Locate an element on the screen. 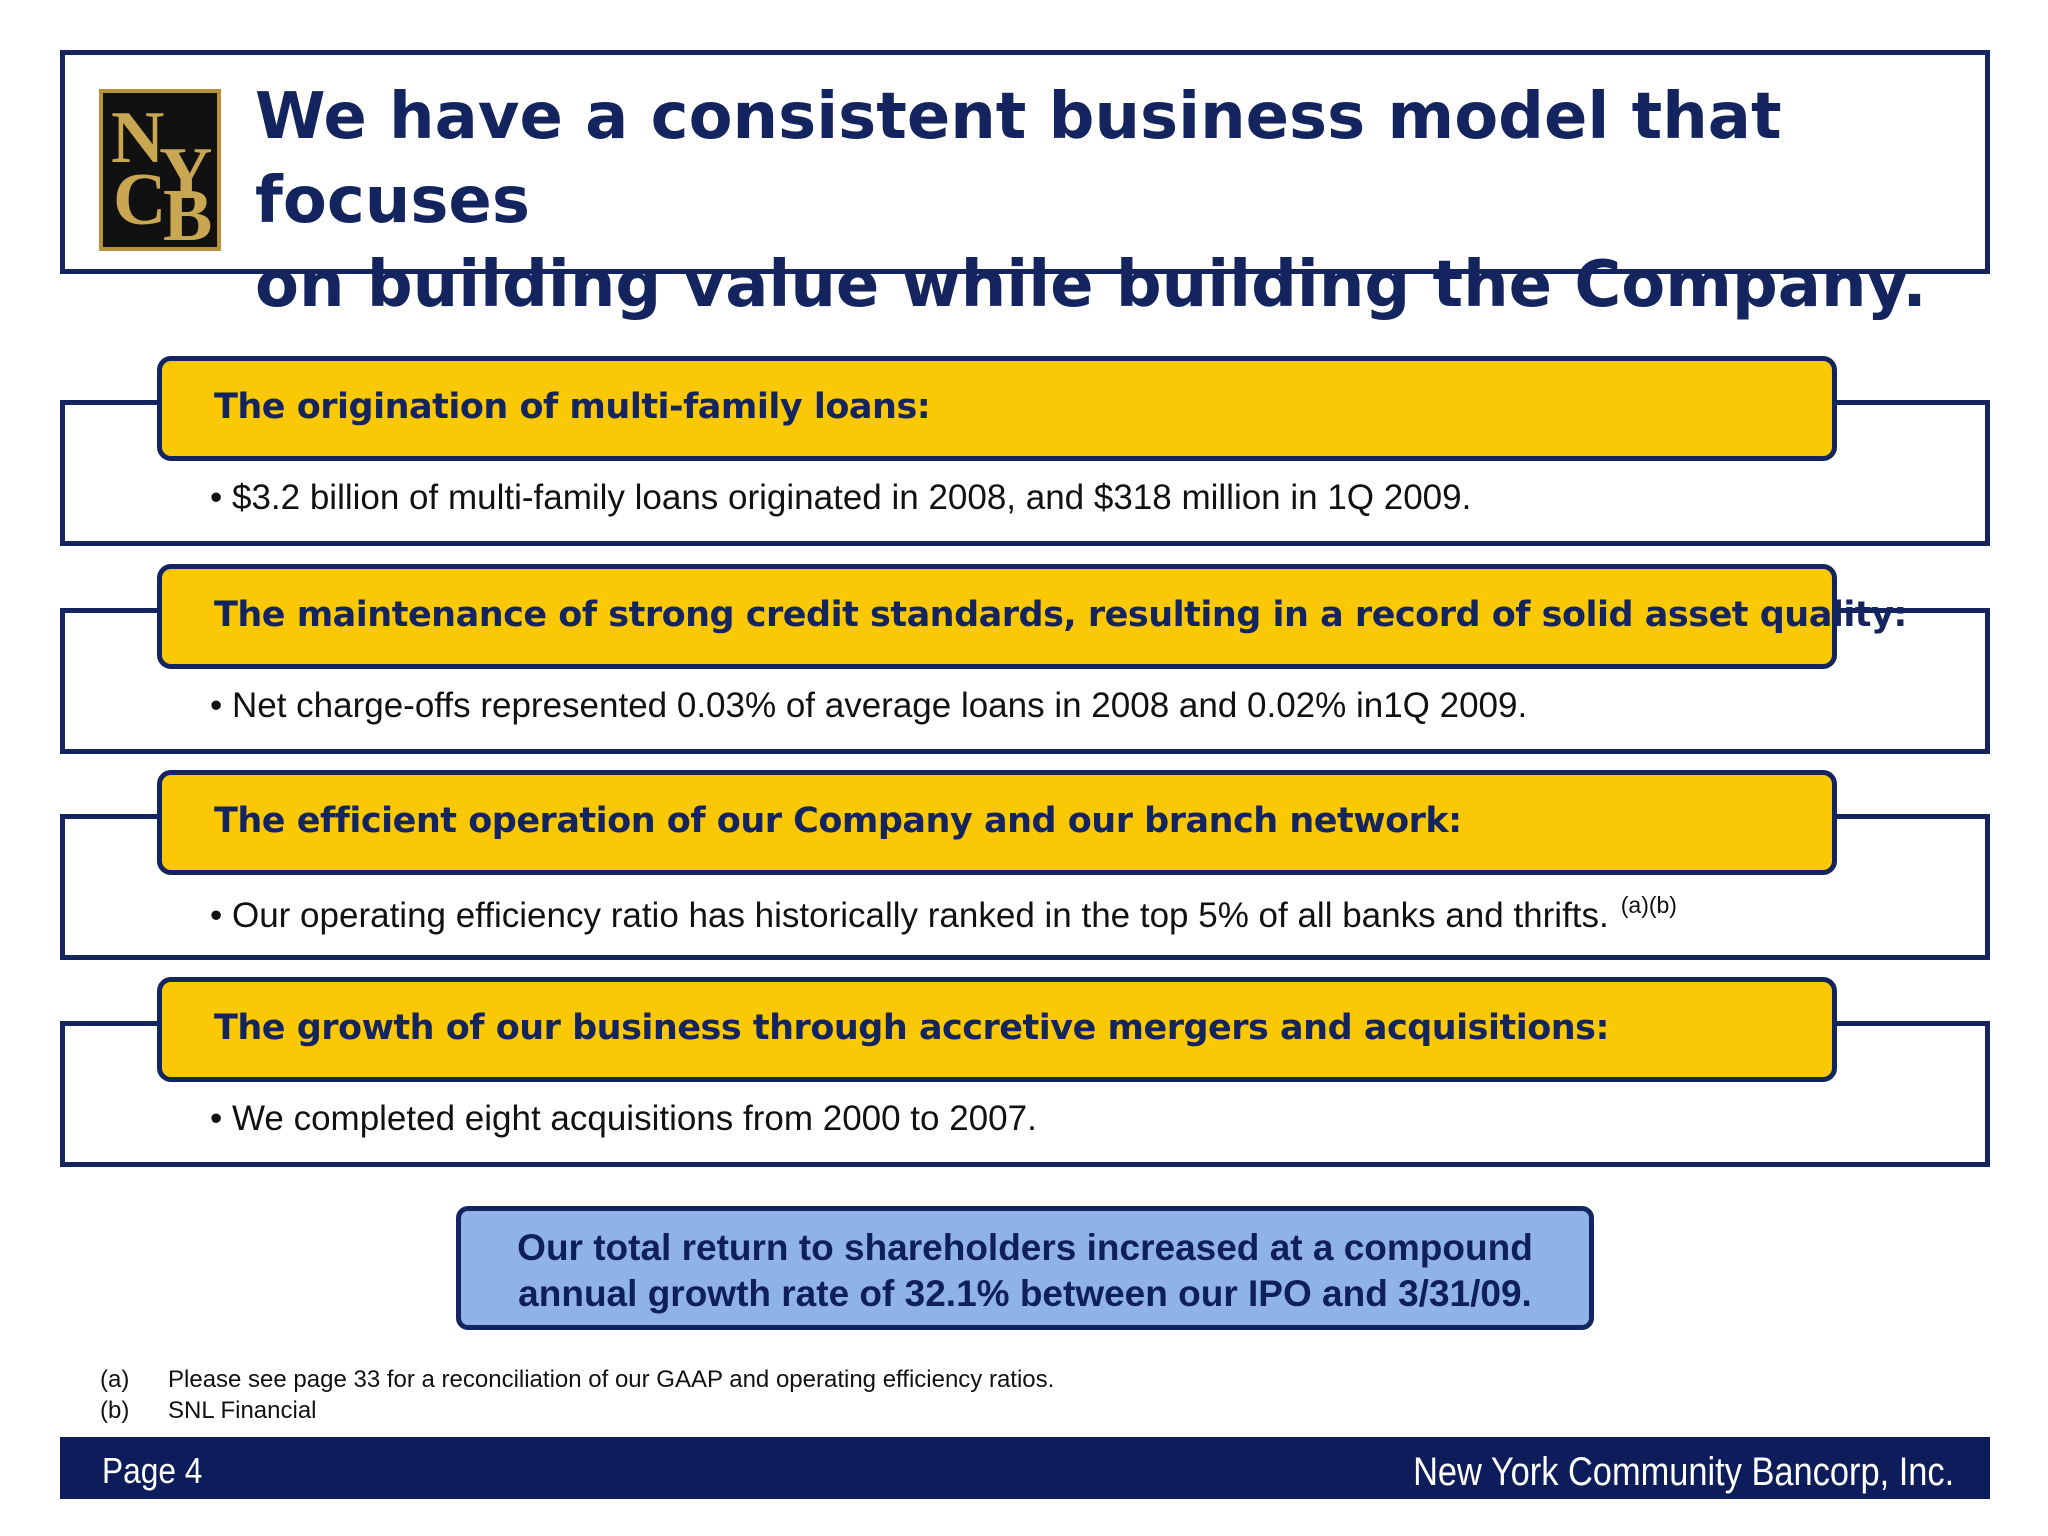  footer-bar: Page 4 New York Community Bancorp, Inc. is located at coordinates (1025, 1468).